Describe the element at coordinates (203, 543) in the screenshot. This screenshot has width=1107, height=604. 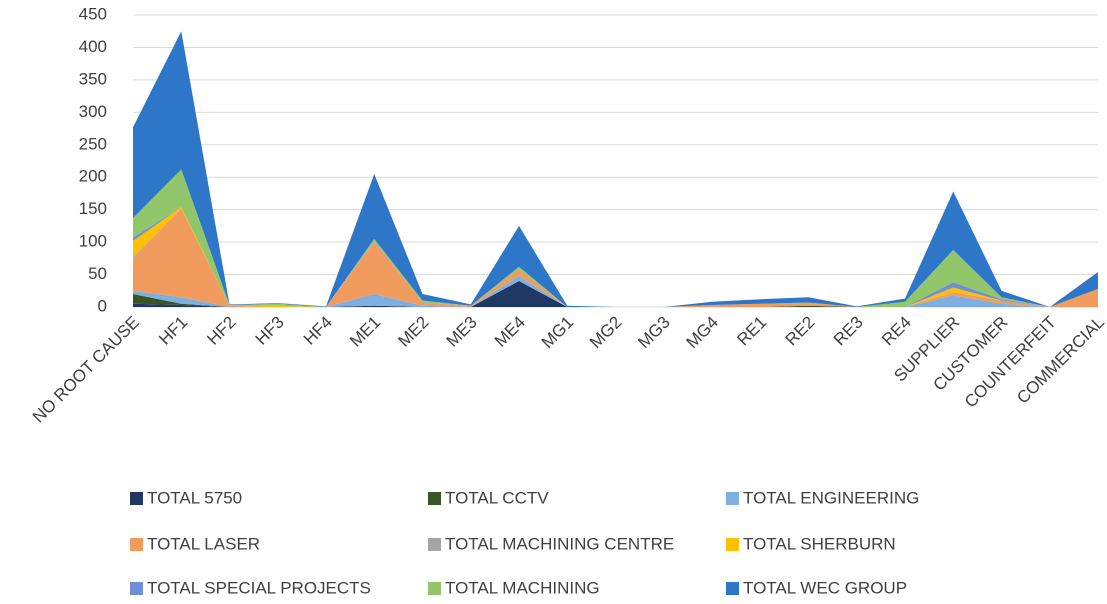
I see `legend-label: TOTAL LASER` at that location.